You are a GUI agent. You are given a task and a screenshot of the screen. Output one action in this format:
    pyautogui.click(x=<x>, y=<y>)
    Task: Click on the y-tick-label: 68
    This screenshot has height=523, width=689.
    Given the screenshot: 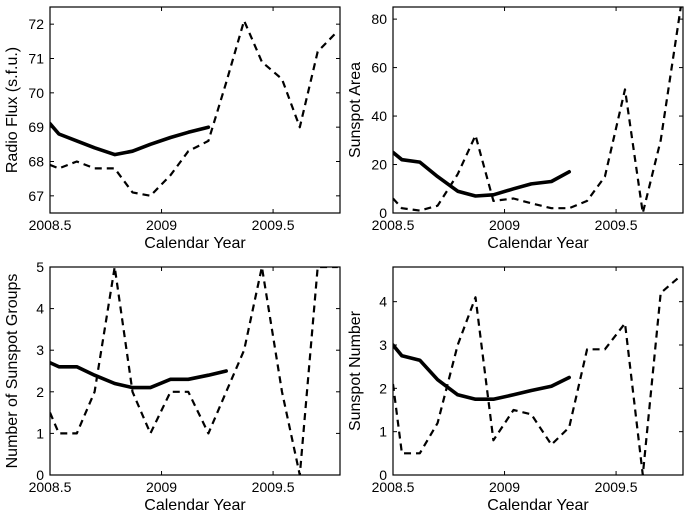 What is the action you would take?
    pyautogui.click(x=36, y=162)
    